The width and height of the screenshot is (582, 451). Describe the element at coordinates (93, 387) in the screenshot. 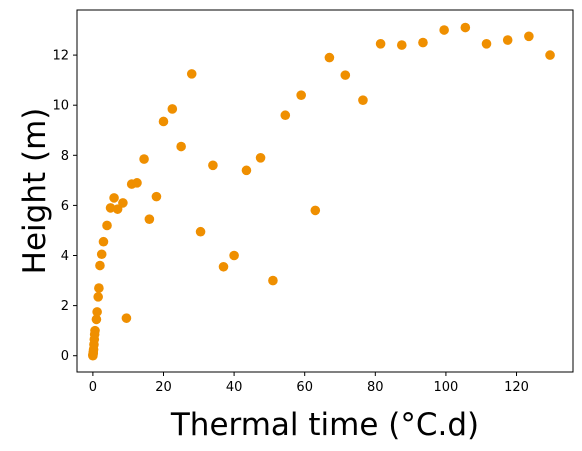

I see `x-tick-label: 0` at that location.